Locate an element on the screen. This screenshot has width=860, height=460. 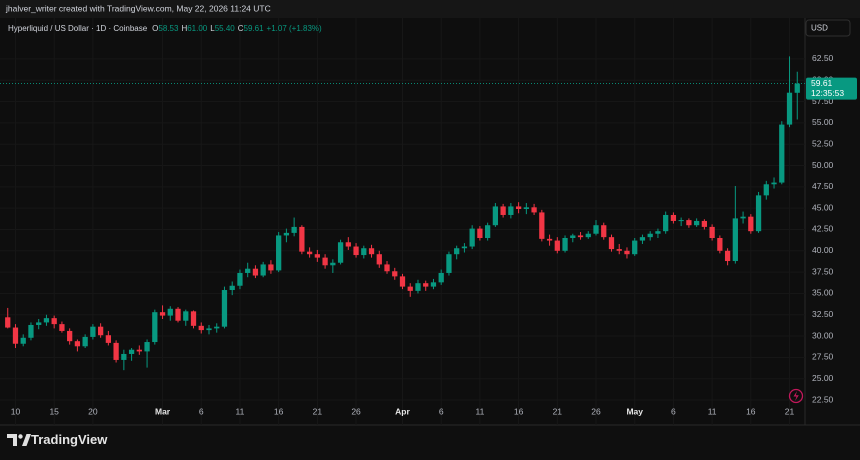
legend-key: C is located at coordinates (241, 28).